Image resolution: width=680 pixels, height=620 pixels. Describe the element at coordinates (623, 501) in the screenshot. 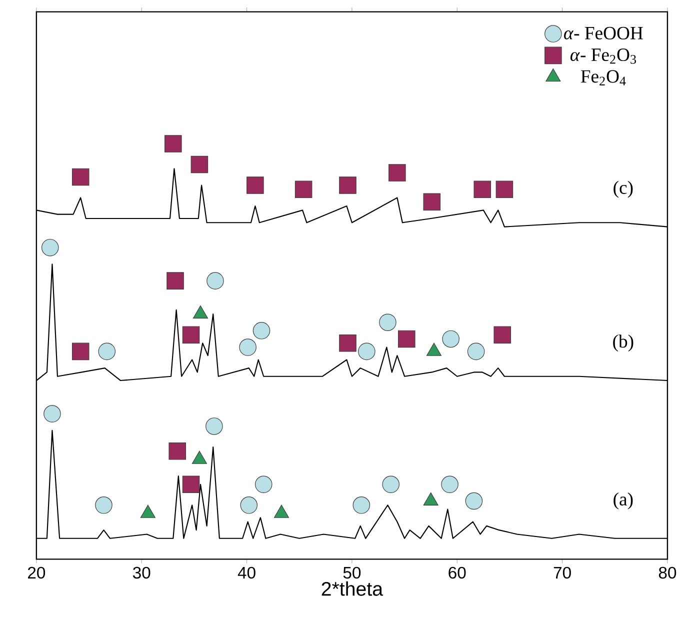

I see `annotation: (a)` at that location.